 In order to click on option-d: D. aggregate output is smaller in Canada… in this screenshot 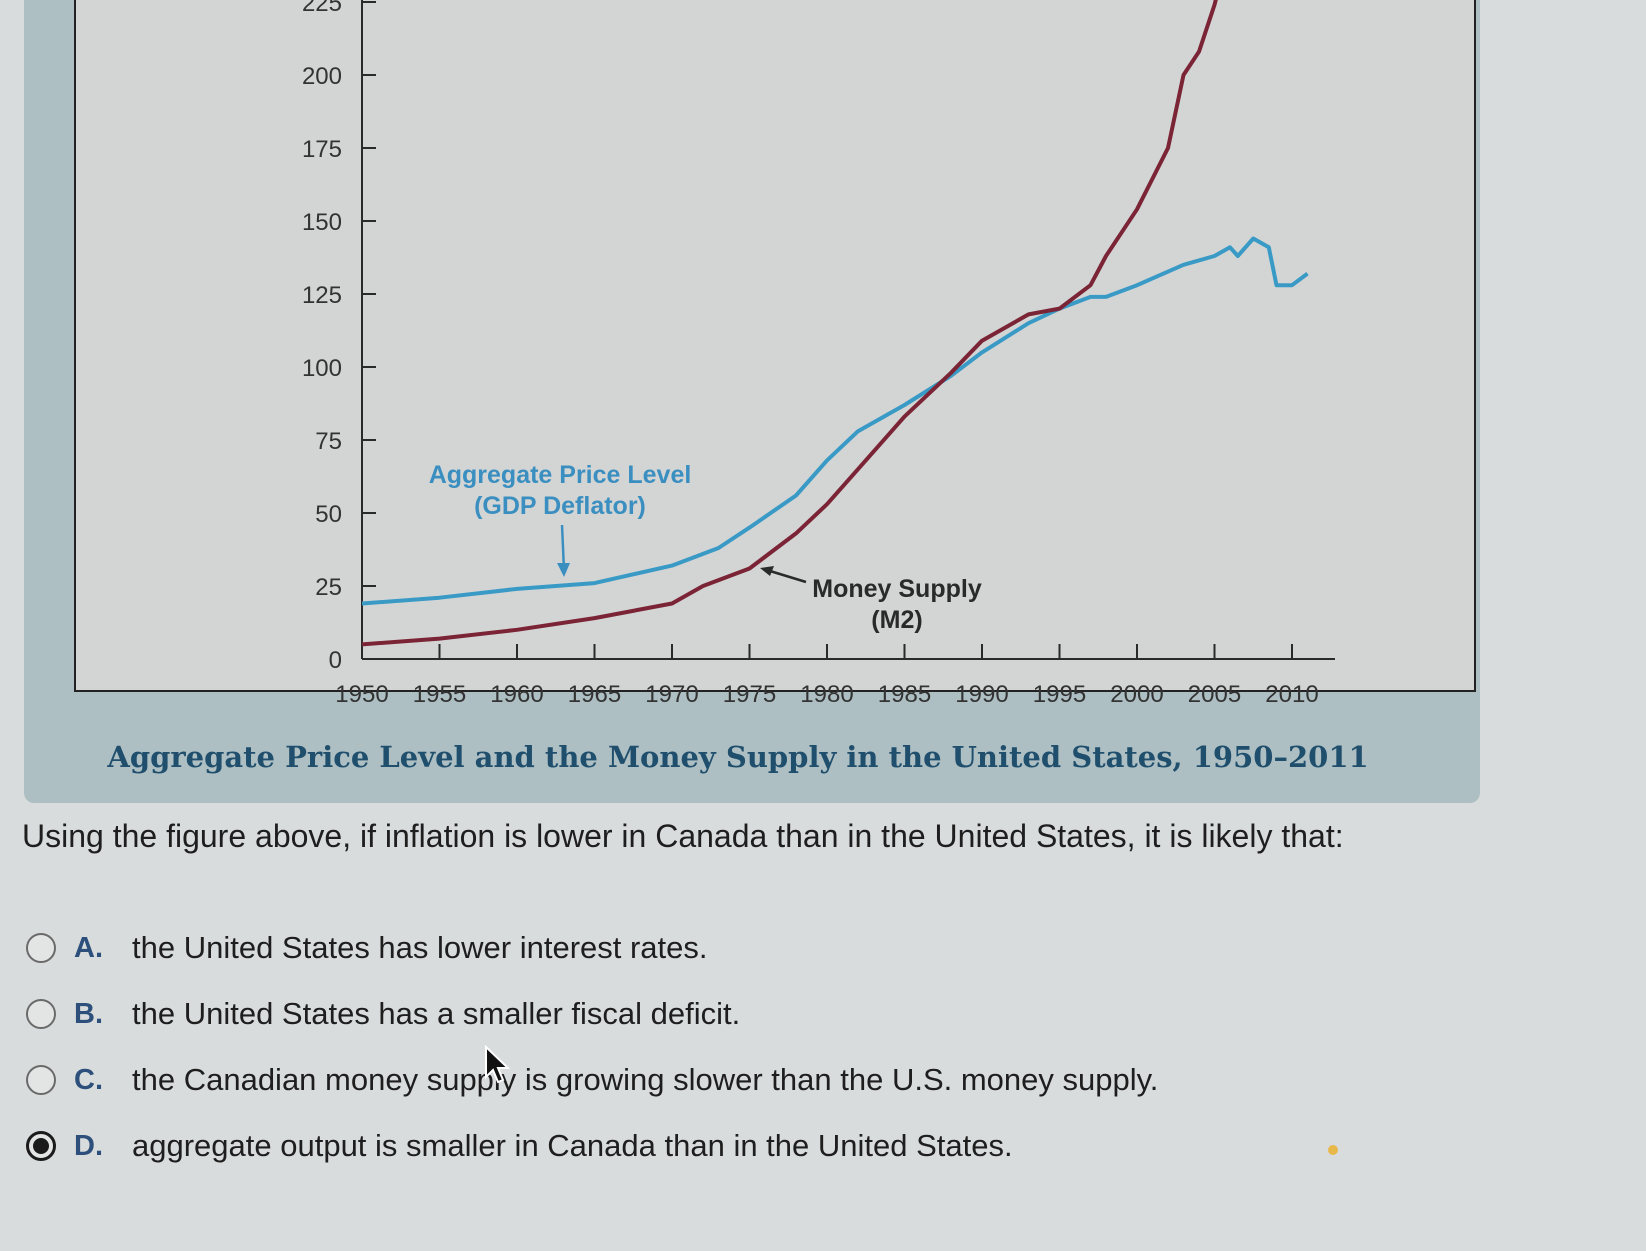, I will do `click(816, 1146)`.